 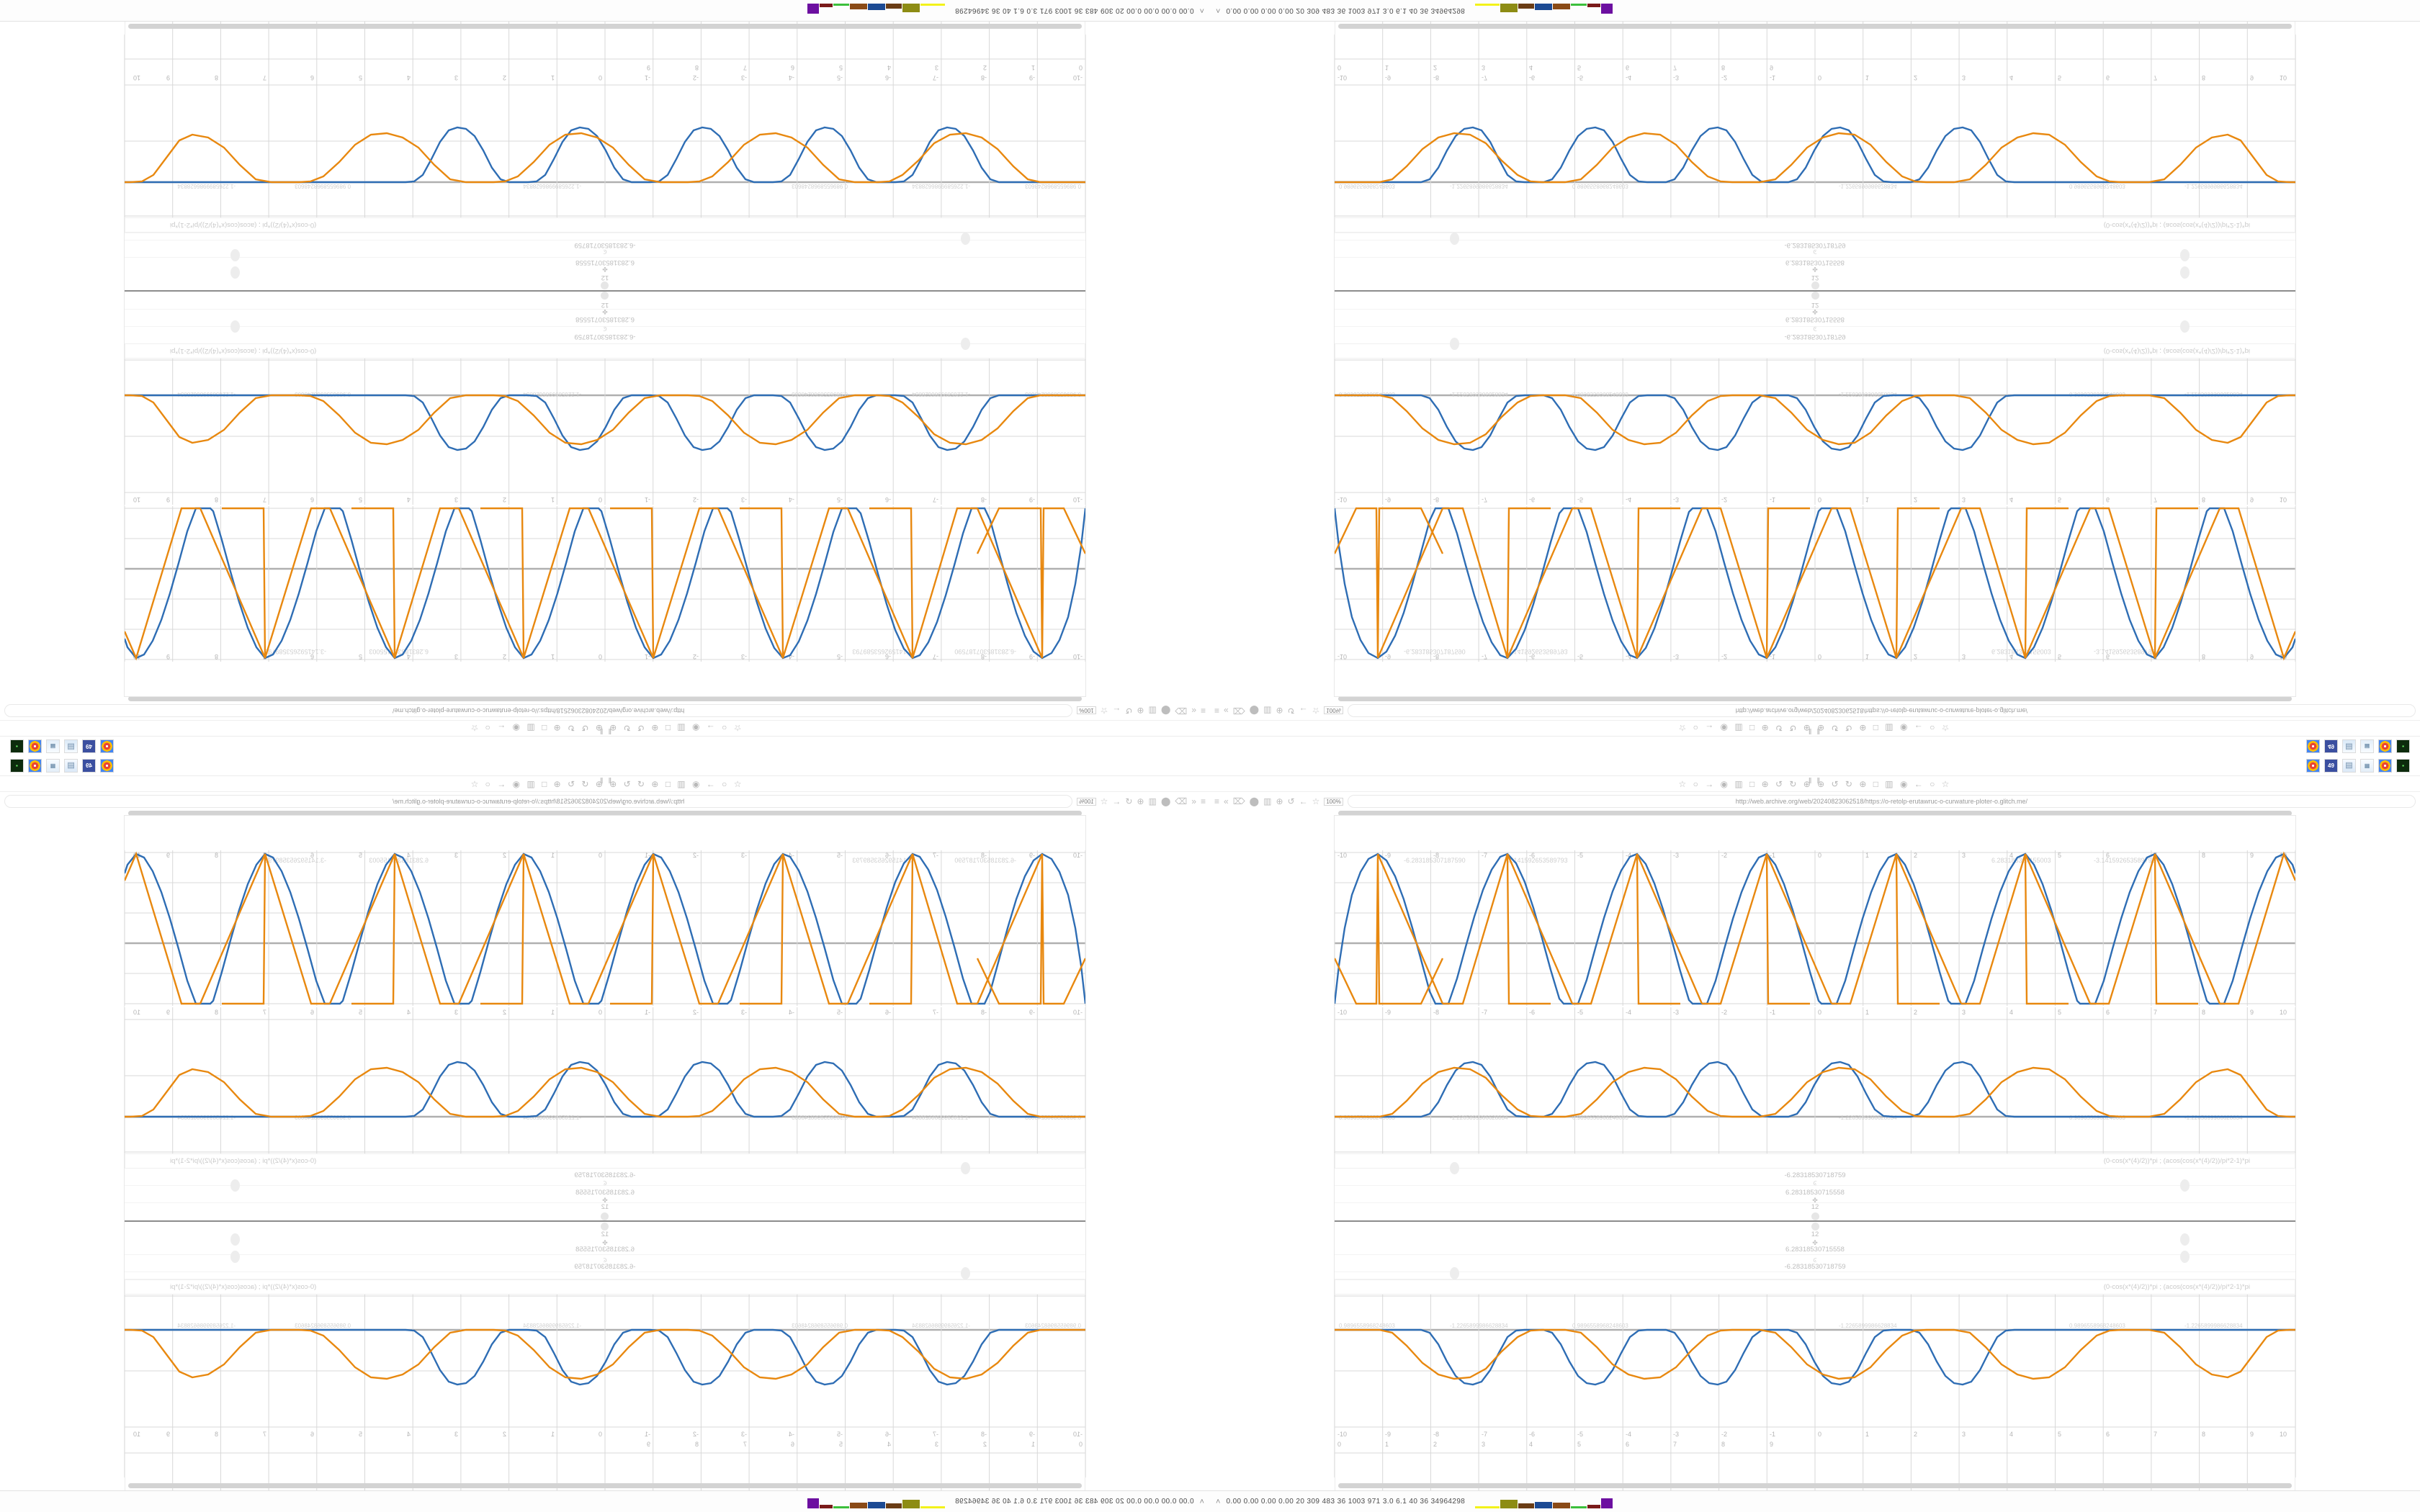 I want to click on toolbar-glyph-row: ☆ ○ → ◉ ▥ □ ⊕ ↺ ↻ ⊕ ⊕ ↺ ↻ ⊕ □ ▥ ◉ ← ○ ☆, so click(x=1815, y=783).